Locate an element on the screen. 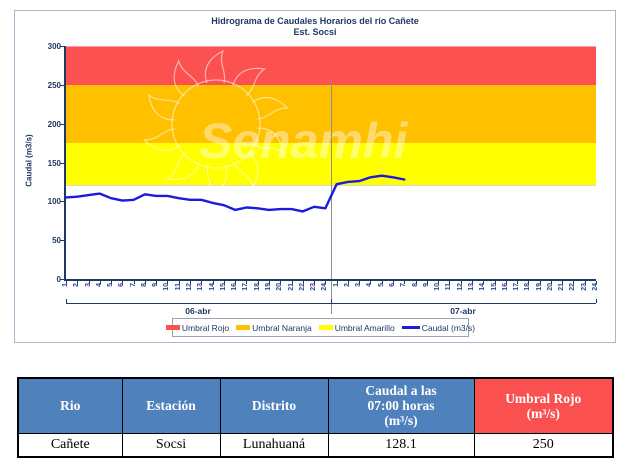 The width and height of the screenshot is (630, 460). table-header-estaci-n: Estación is located at coordinates (171, 405).